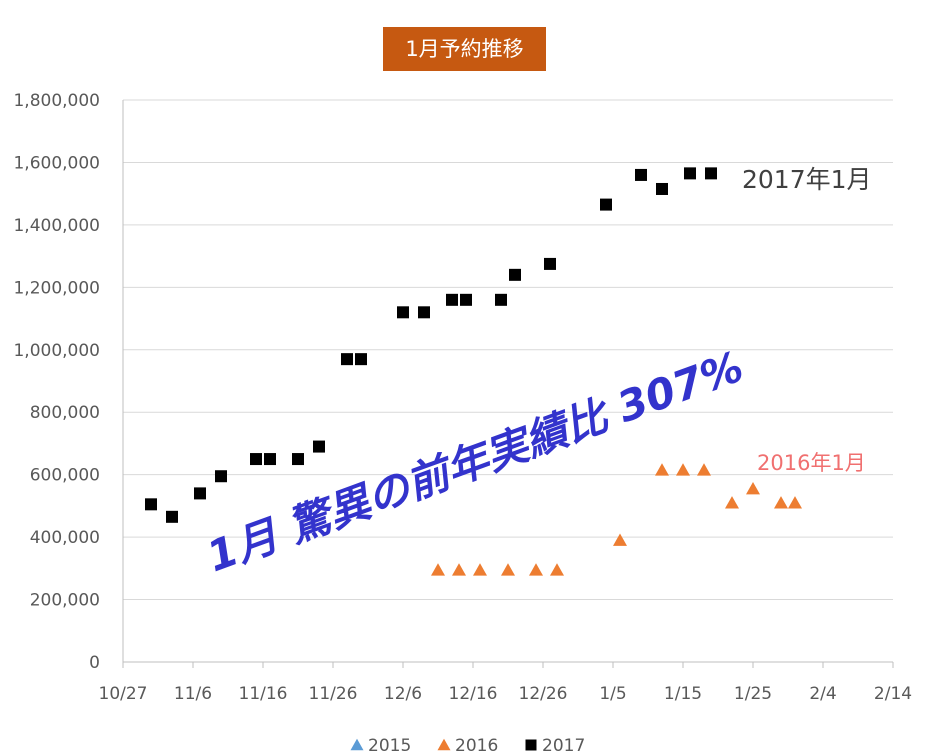  I want to click on x-tick-label: 11/6, so click(193, 694).